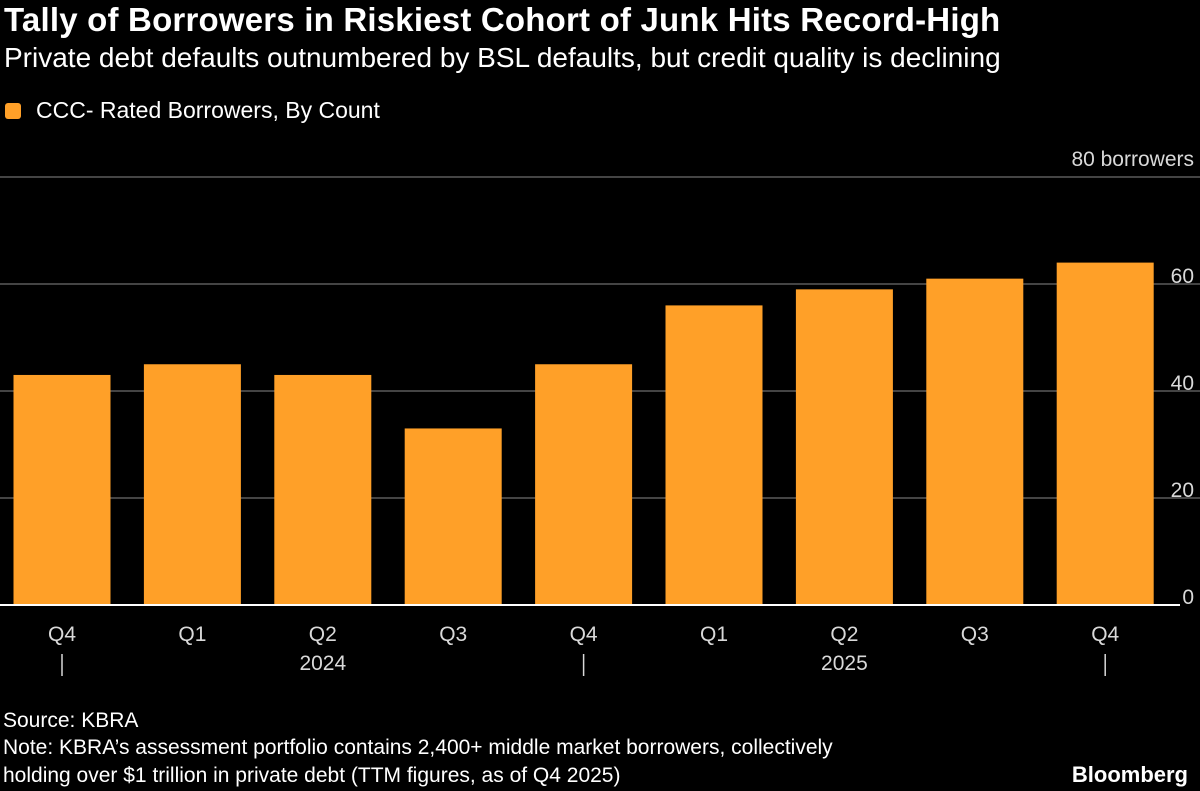 The height and width of the screenshot is (791, 1200). Describe the element at coordinates (192, 634) in the screenshot. I see `x-tick-label-1: Q1` at that location.